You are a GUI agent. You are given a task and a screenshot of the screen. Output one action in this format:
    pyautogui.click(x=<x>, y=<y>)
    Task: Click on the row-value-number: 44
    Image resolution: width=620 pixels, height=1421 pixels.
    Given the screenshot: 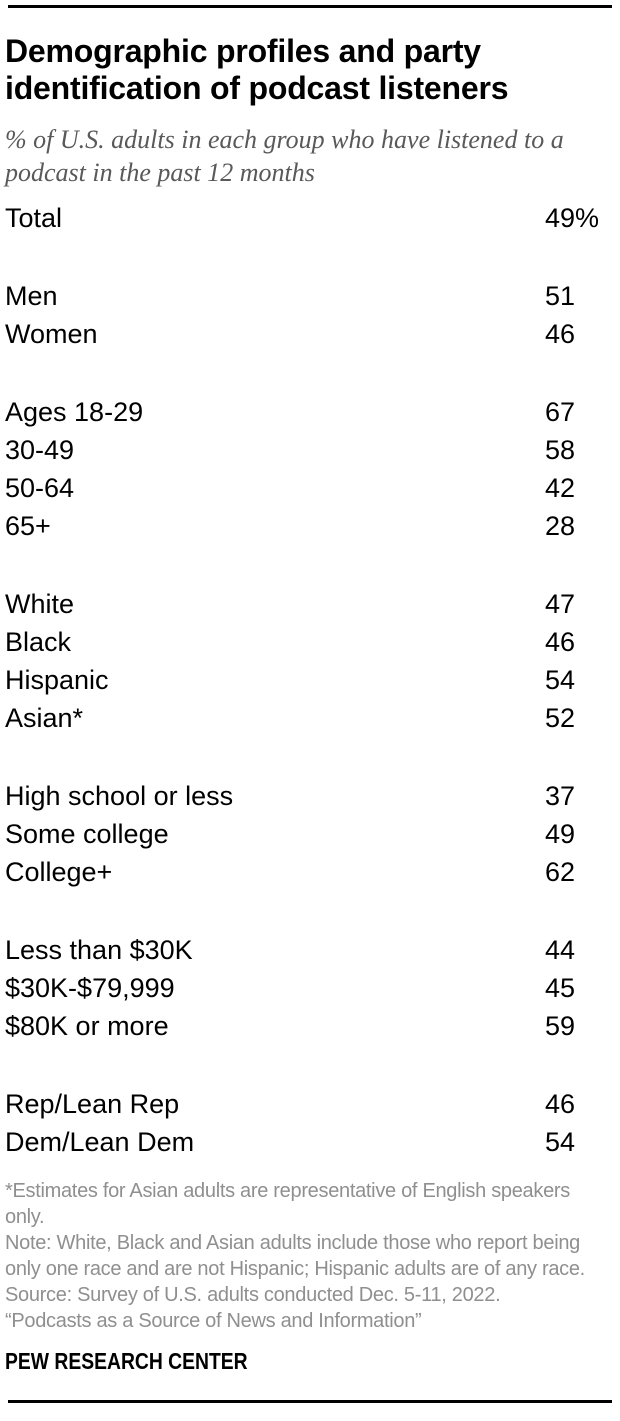 What is the action you would take?
    pyautogui.click(x=559, y=950)
    